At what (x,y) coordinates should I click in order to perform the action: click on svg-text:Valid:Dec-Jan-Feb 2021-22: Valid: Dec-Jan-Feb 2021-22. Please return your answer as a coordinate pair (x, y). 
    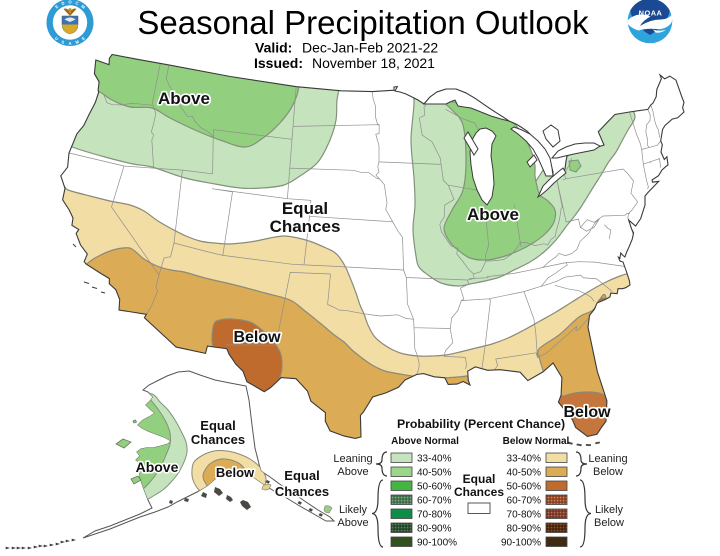
    Looking at the image, I should click on (346, 48).